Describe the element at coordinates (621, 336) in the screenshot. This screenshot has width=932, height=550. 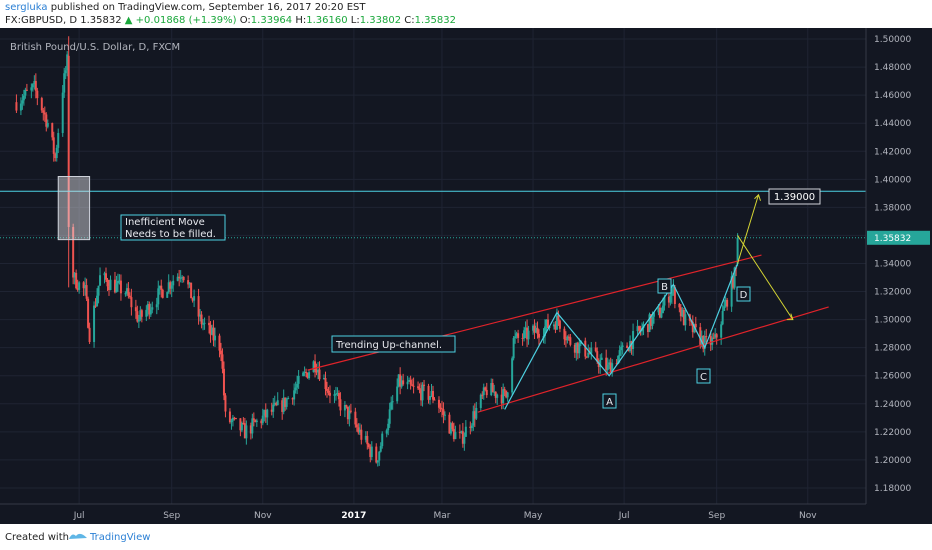
I see `wave-pattern` at that location.